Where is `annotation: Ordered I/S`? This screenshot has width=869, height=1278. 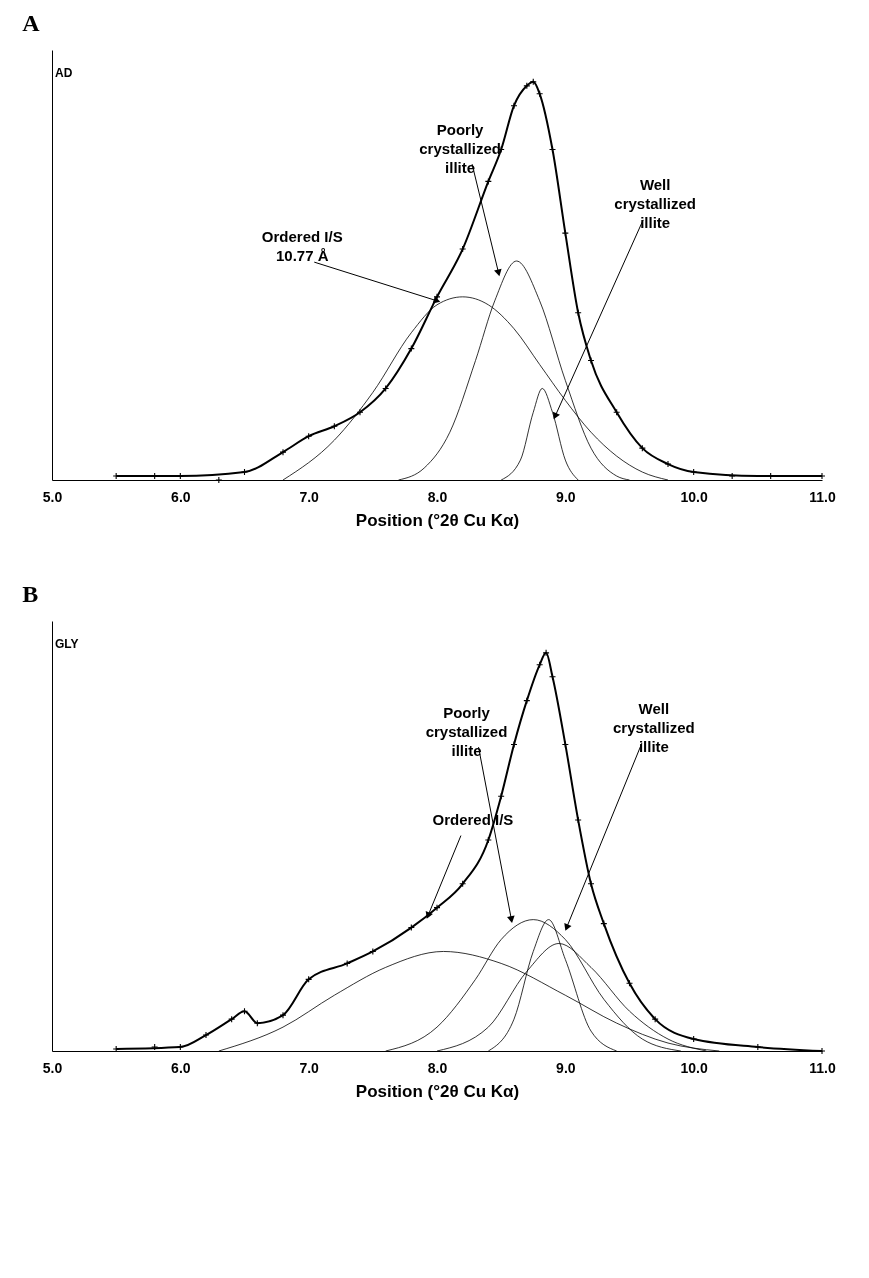 annotation: Ordered I/S is located at coordinates (473, 820).